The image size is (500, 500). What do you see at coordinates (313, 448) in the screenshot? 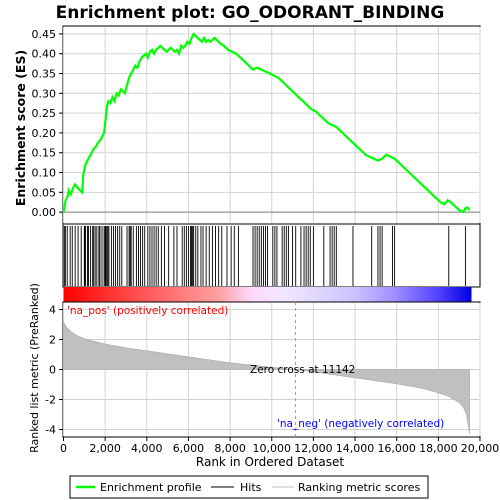
I see `x-tick-label: 12,000` at bounding box center [313, 448].